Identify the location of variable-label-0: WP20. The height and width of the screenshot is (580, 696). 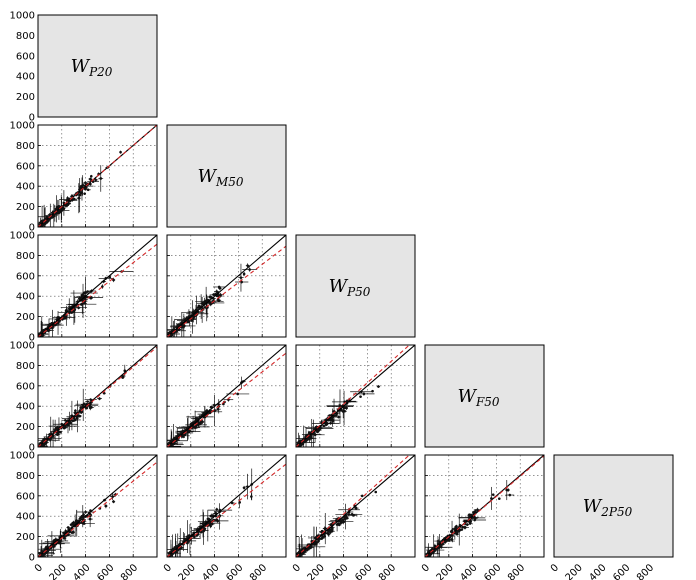
(92, 67).